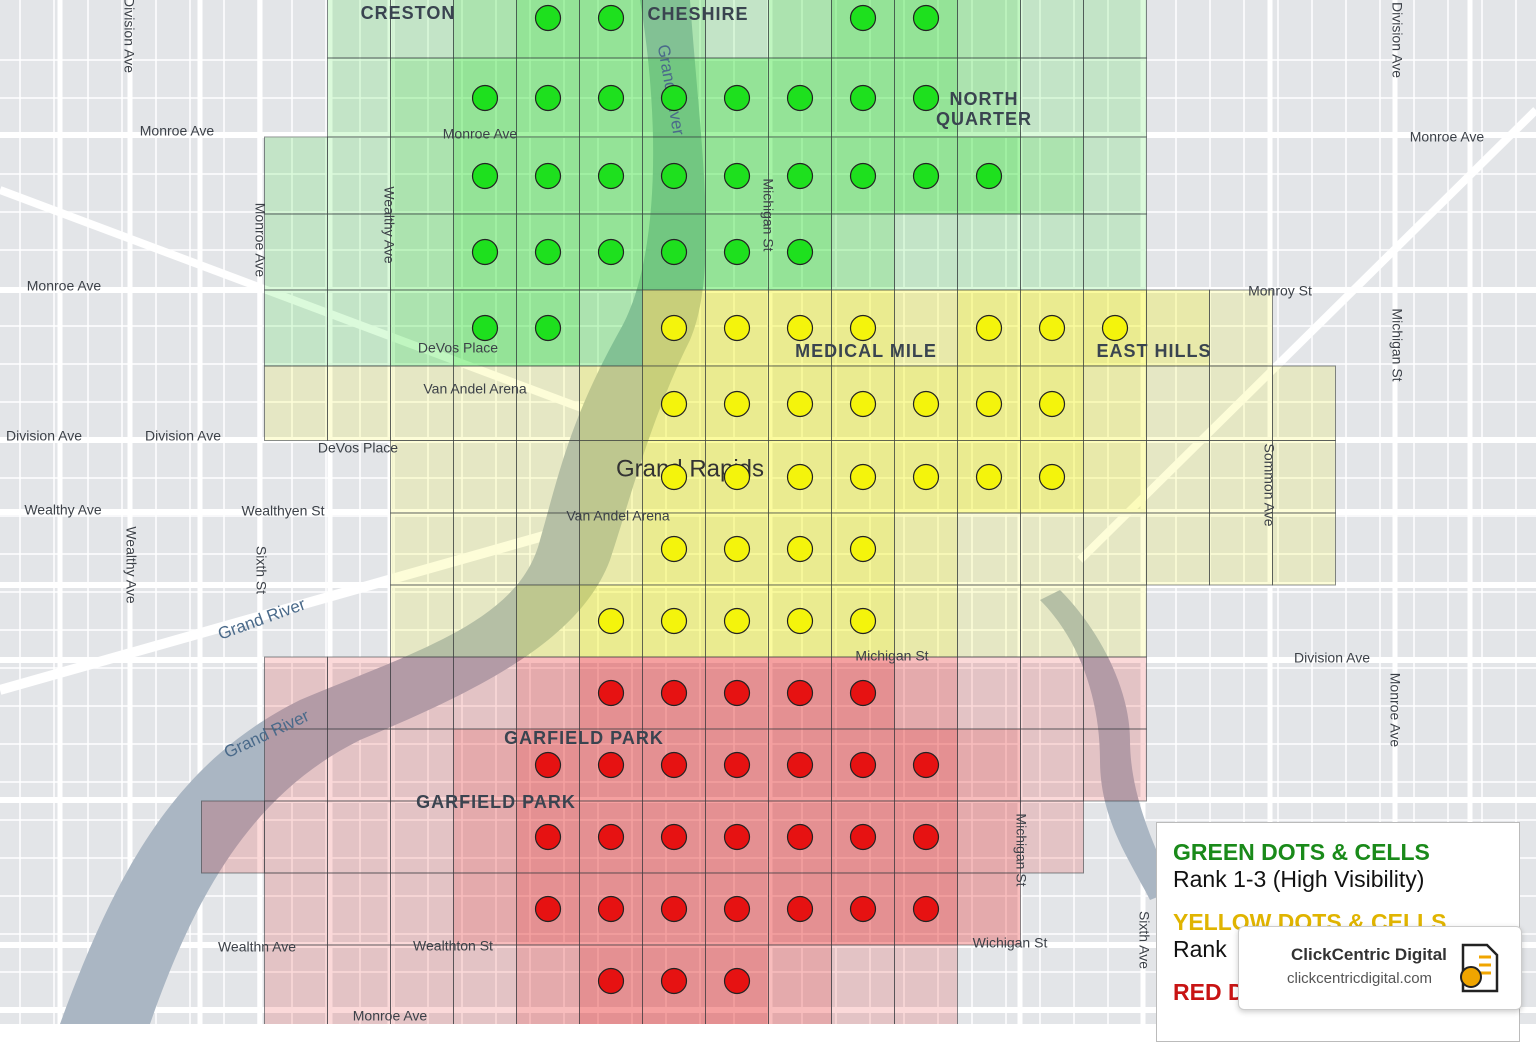 The image size is (1536, 1042). I want to click on legend-text: Rank 1-3 (High Visibility), so click(1299, 879).